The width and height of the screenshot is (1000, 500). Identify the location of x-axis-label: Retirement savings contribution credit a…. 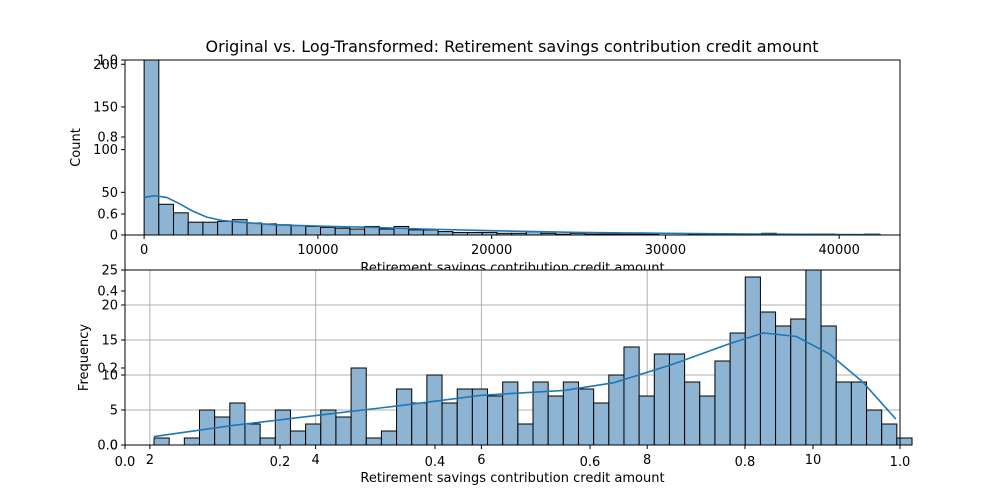
(512, 478).